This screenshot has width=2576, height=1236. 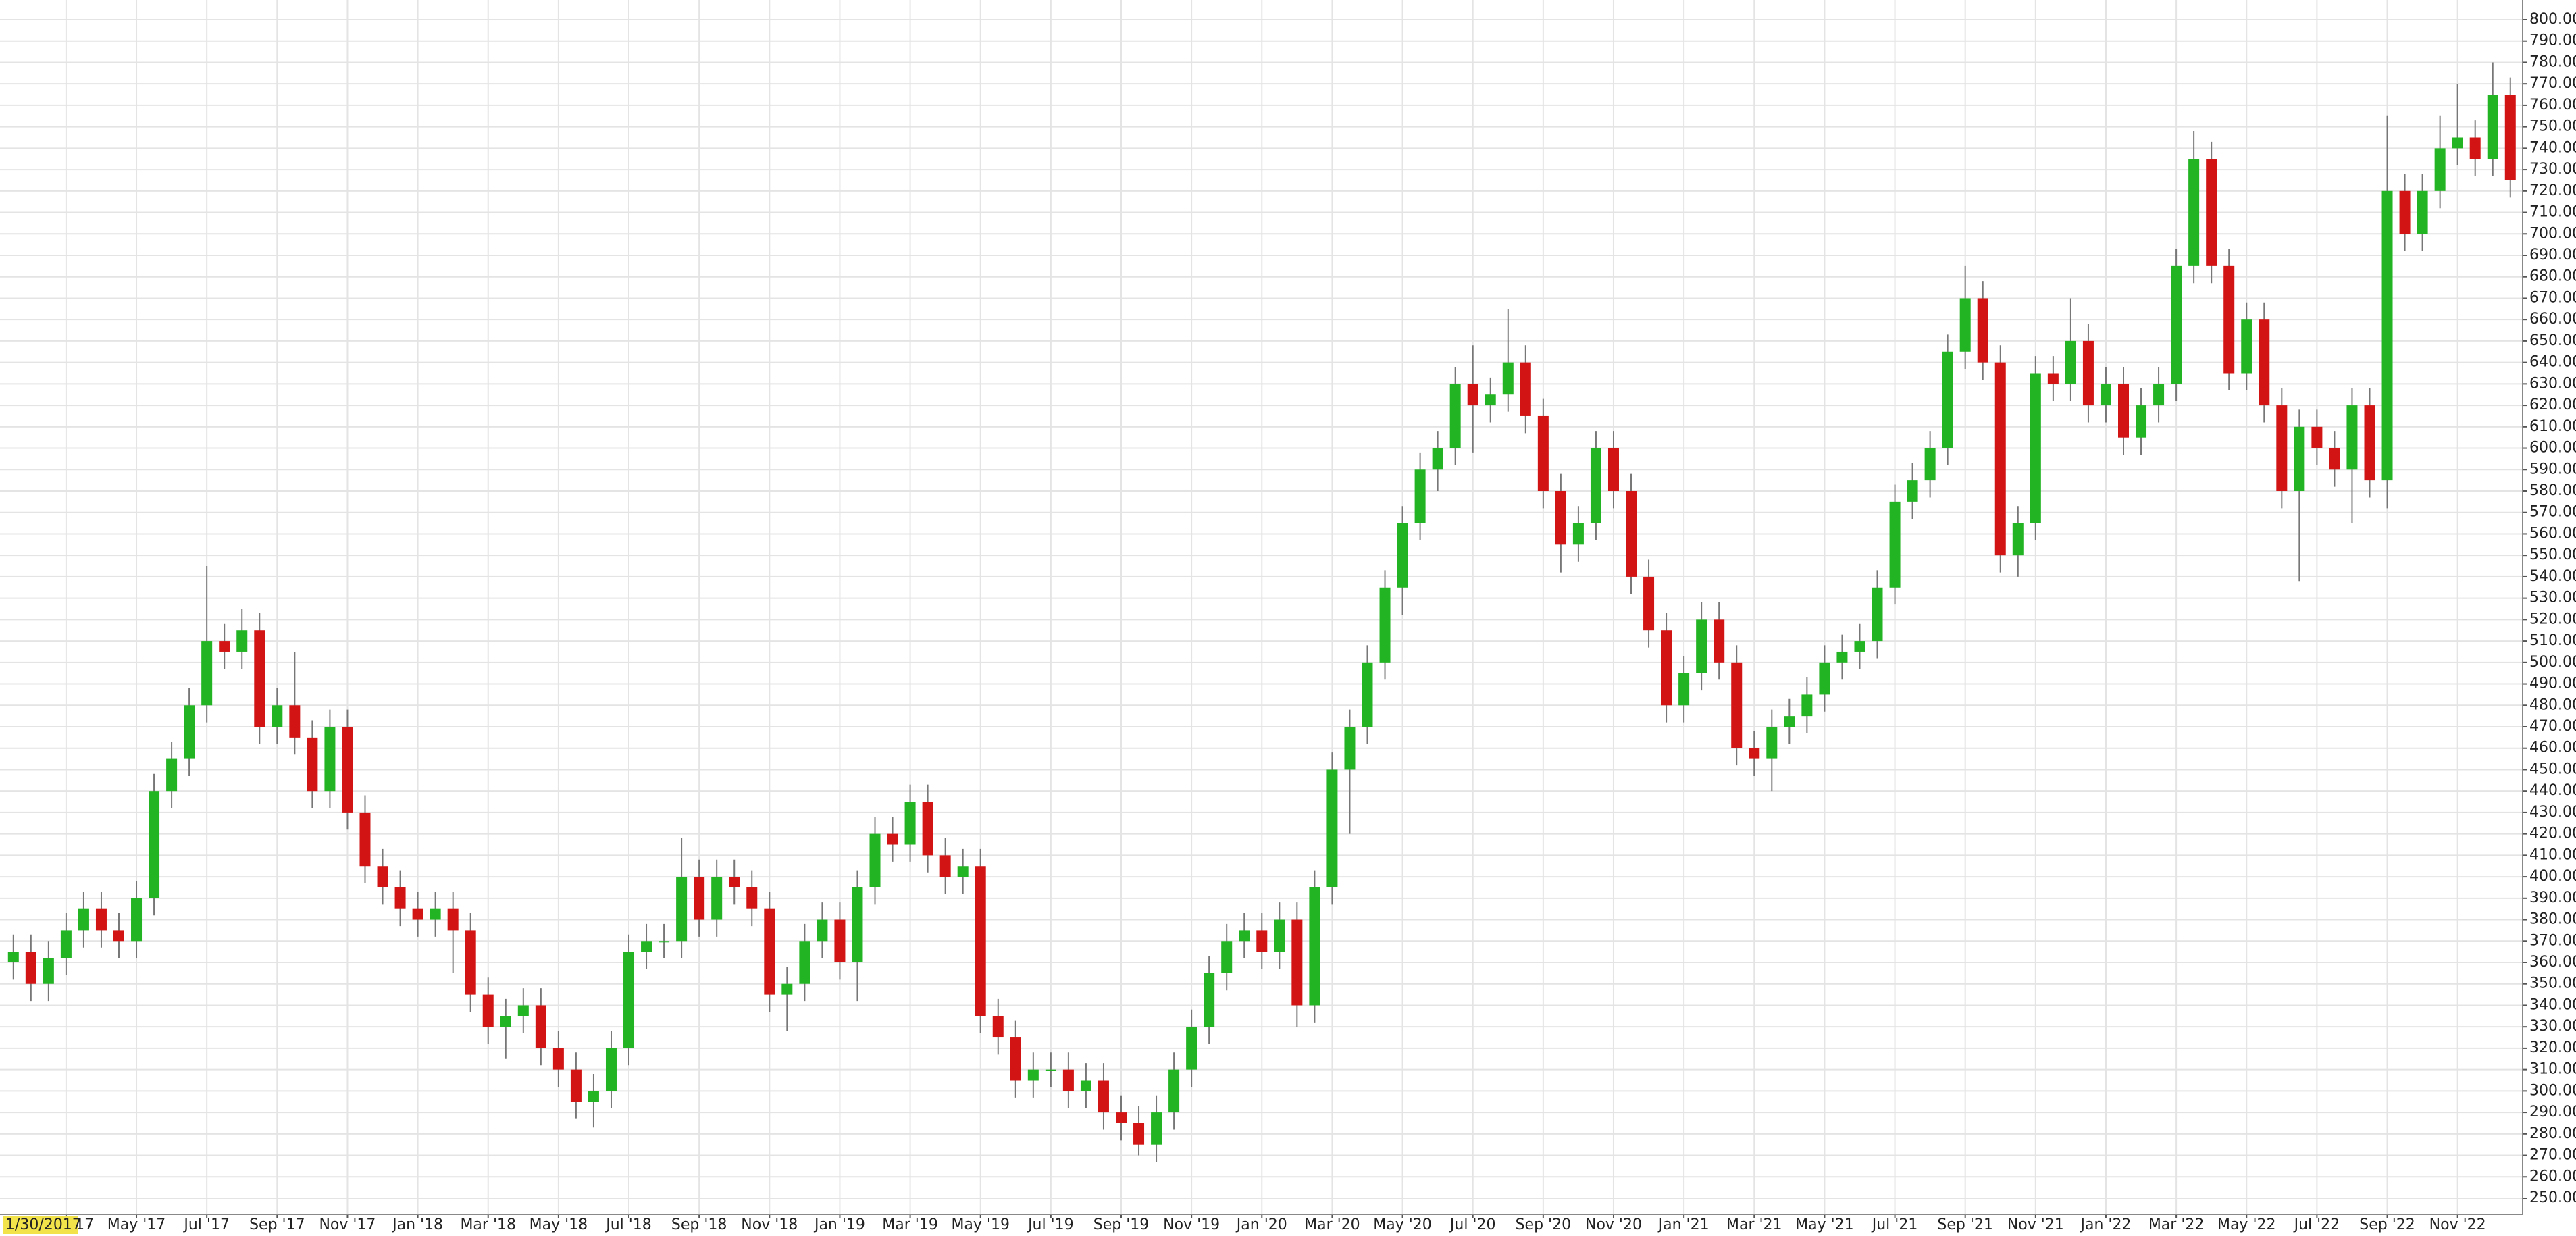 I want to click on x-tick-label: Jan '20, so click(x=1261, y=1225).